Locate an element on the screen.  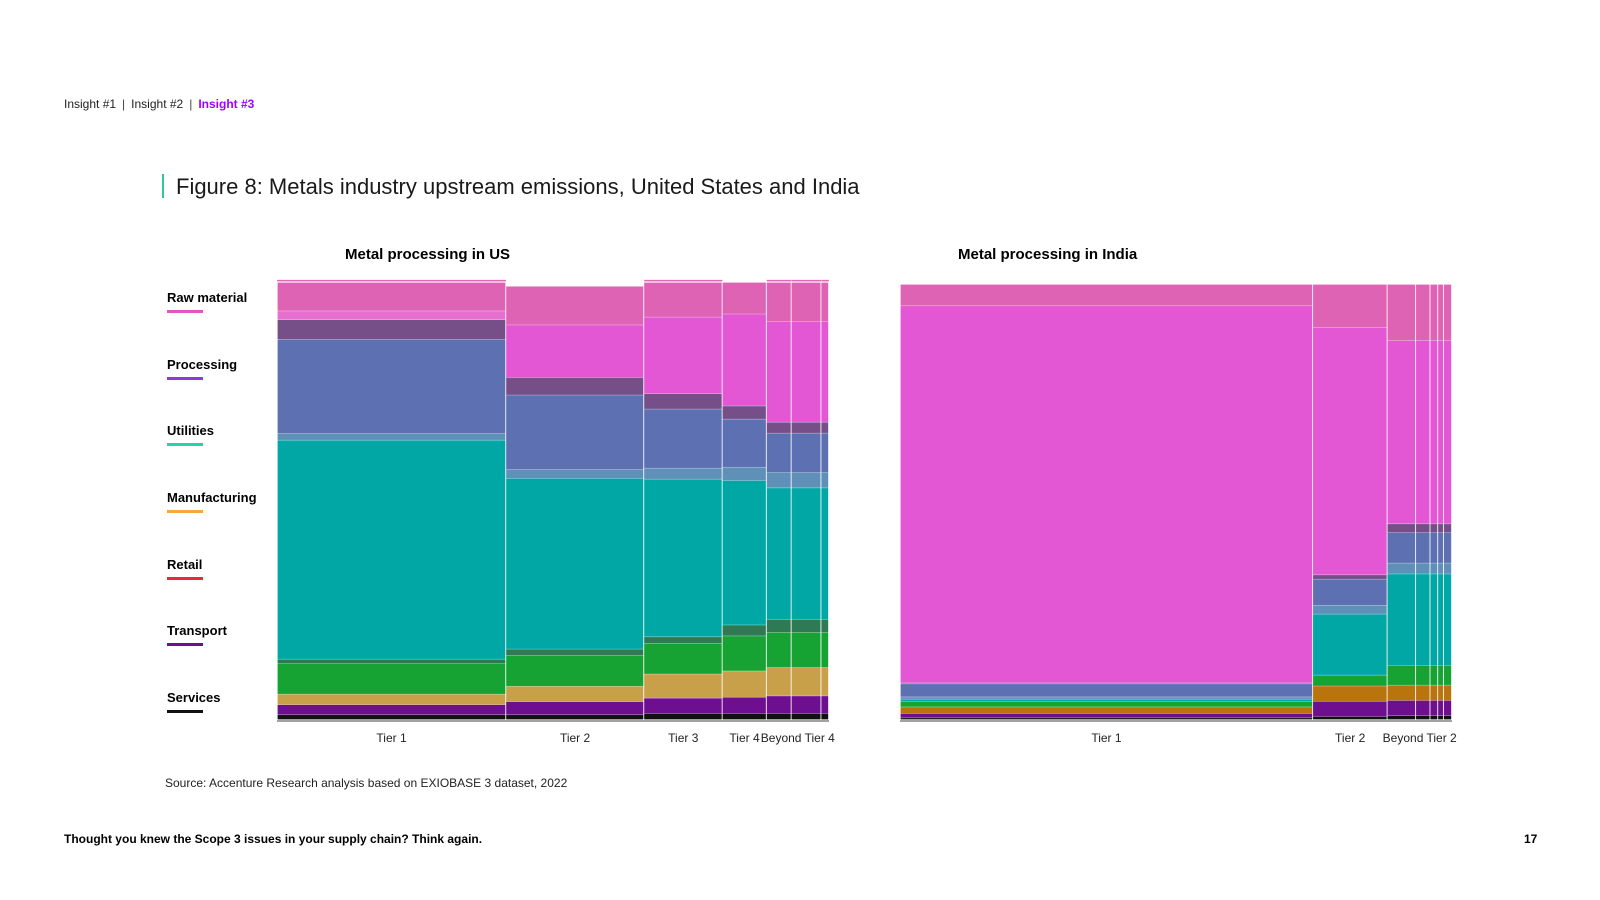
breadcrumb-insight-2: Insight #2 is located at coordinates (157, 104).